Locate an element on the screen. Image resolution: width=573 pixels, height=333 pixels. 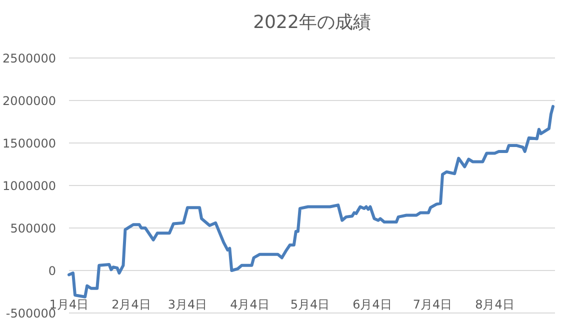
x-tick-label: 3月4日 is located at coordinates (188, 305).